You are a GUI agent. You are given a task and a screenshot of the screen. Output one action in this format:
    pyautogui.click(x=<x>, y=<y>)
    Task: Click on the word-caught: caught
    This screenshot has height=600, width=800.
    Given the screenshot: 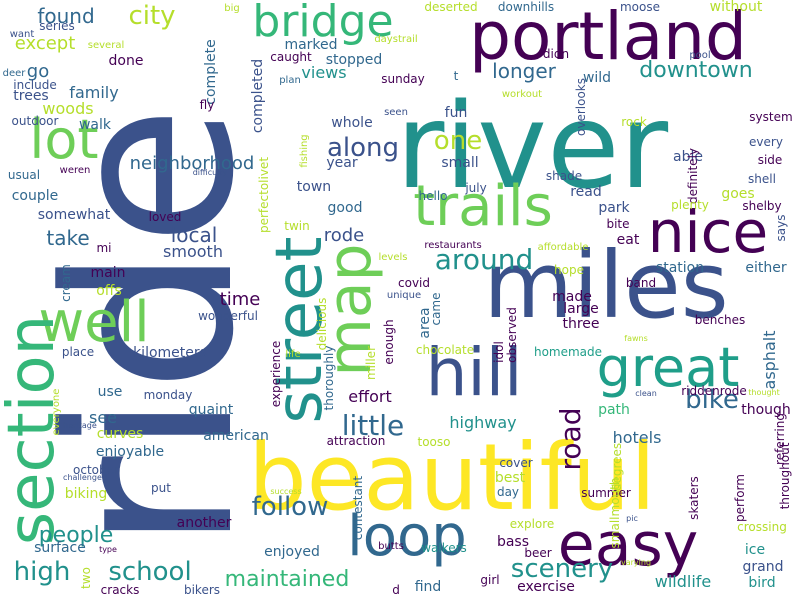 What is the action you would take?
    pyautogui.click(x=291, y=57)
    